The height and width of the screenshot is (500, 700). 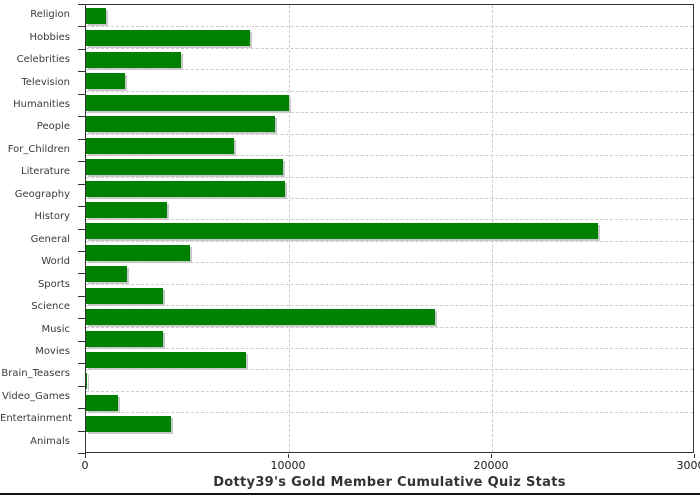 What do you see at coordinates (45, 82) in the screenshot?
I see `category-label: Television` at bounding box center [45, 82].